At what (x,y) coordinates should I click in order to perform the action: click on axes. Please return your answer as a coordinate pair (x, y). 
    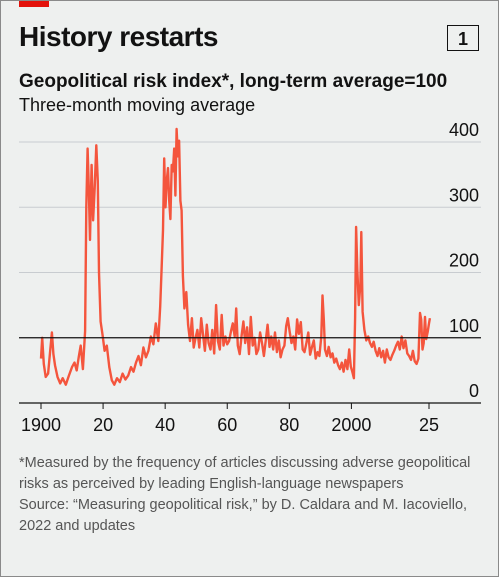
    Looking at the image, I should click on (250, 373).